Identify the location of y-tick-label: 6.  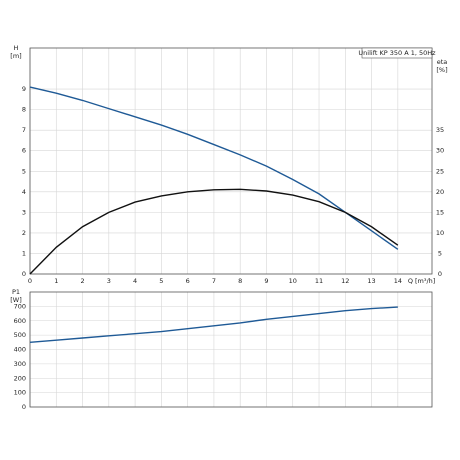
(24, 151).